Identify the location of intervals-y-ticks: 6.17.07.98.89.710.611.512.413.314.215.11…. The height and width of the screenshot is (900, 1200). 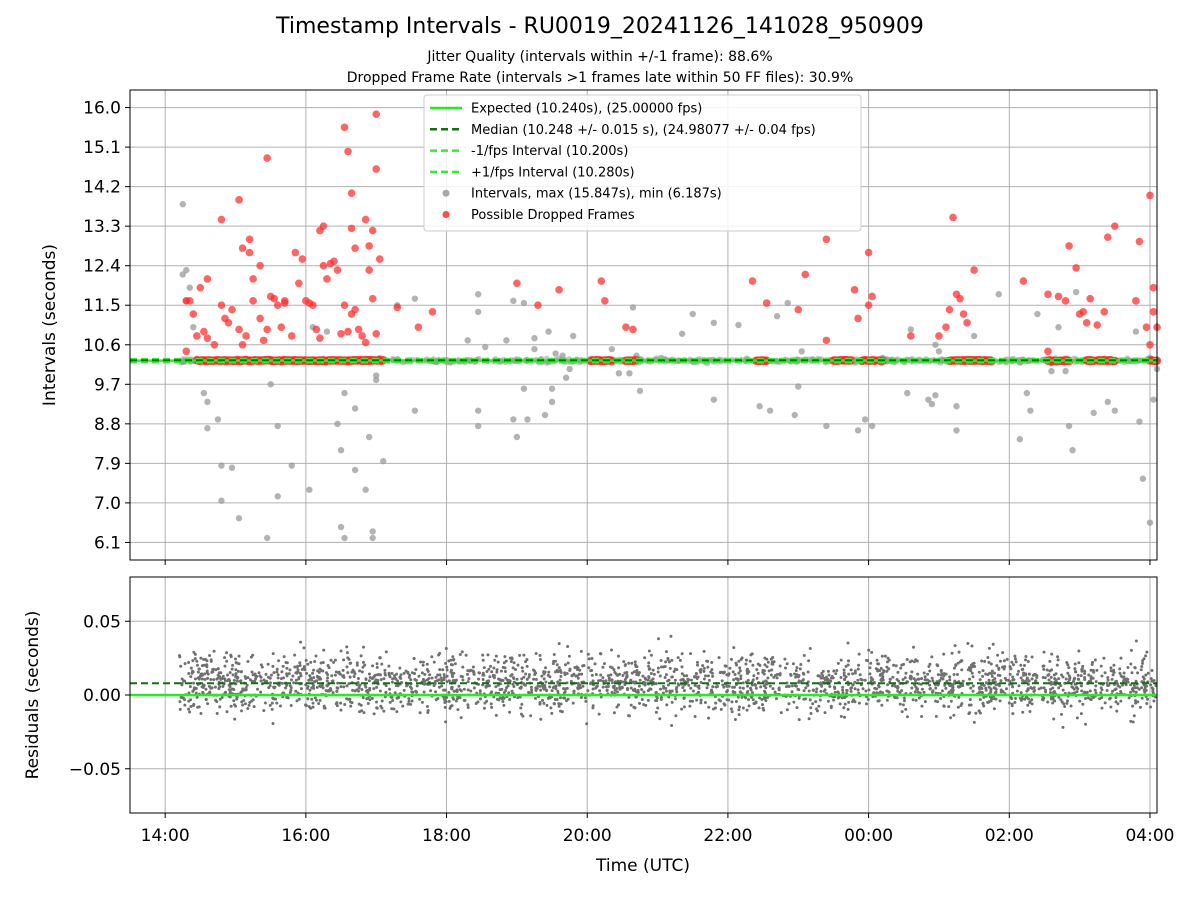
(106, 326).